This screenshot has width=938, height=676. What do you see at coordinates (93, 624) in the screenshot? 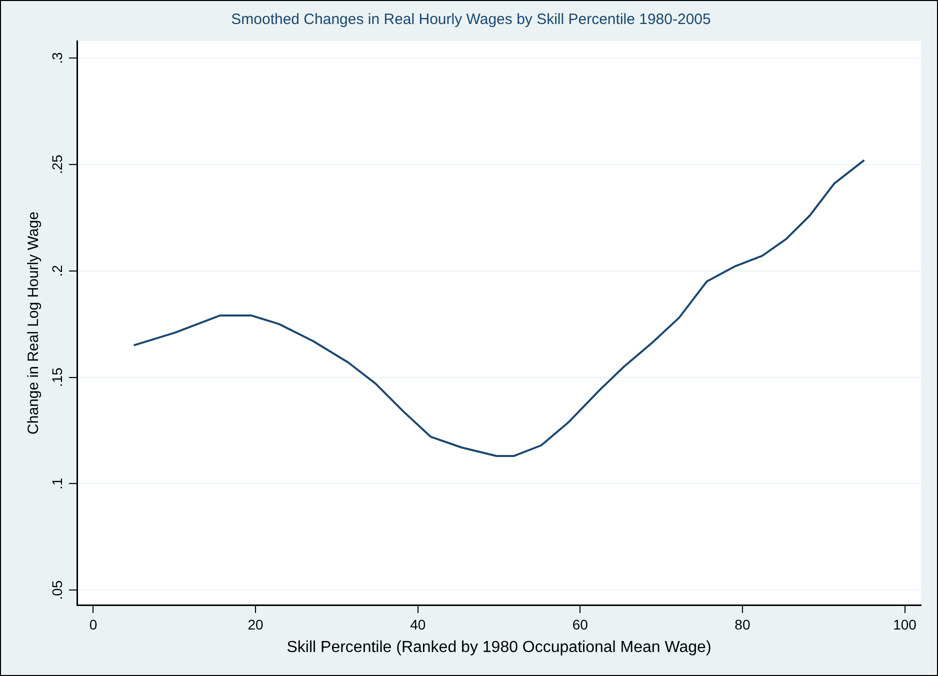
I see `x-tick-label: 0` at bounding box center [93, 624].